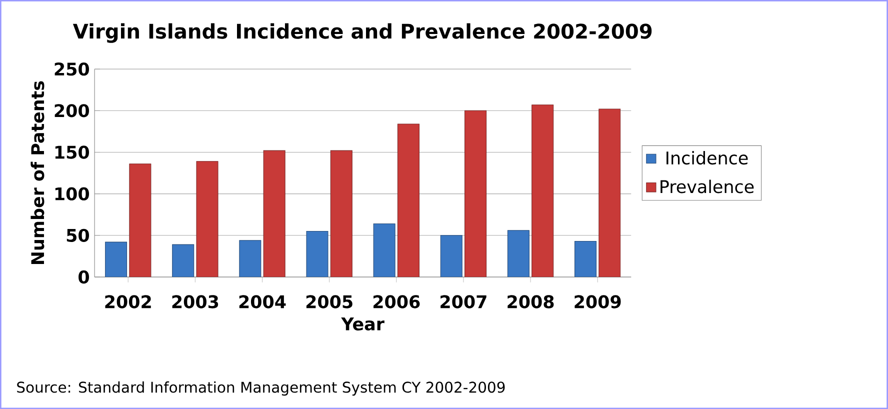  Describe the element at coordinates (78, 235) in the screenshot. I see `y-tick-label: 50` at that location.